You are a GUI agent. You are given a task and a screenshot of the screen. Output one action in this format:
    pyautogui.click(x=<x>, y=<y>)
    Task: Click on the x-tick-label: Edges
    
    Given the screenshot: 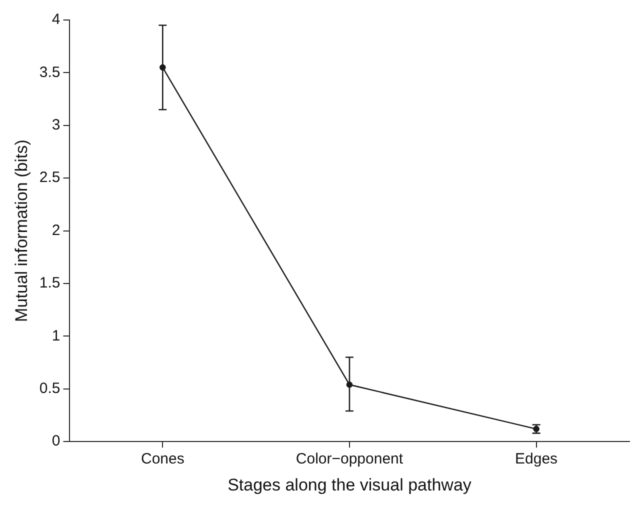 What is the action you would take?
    pyautogui.click(x=536, y=459)
    